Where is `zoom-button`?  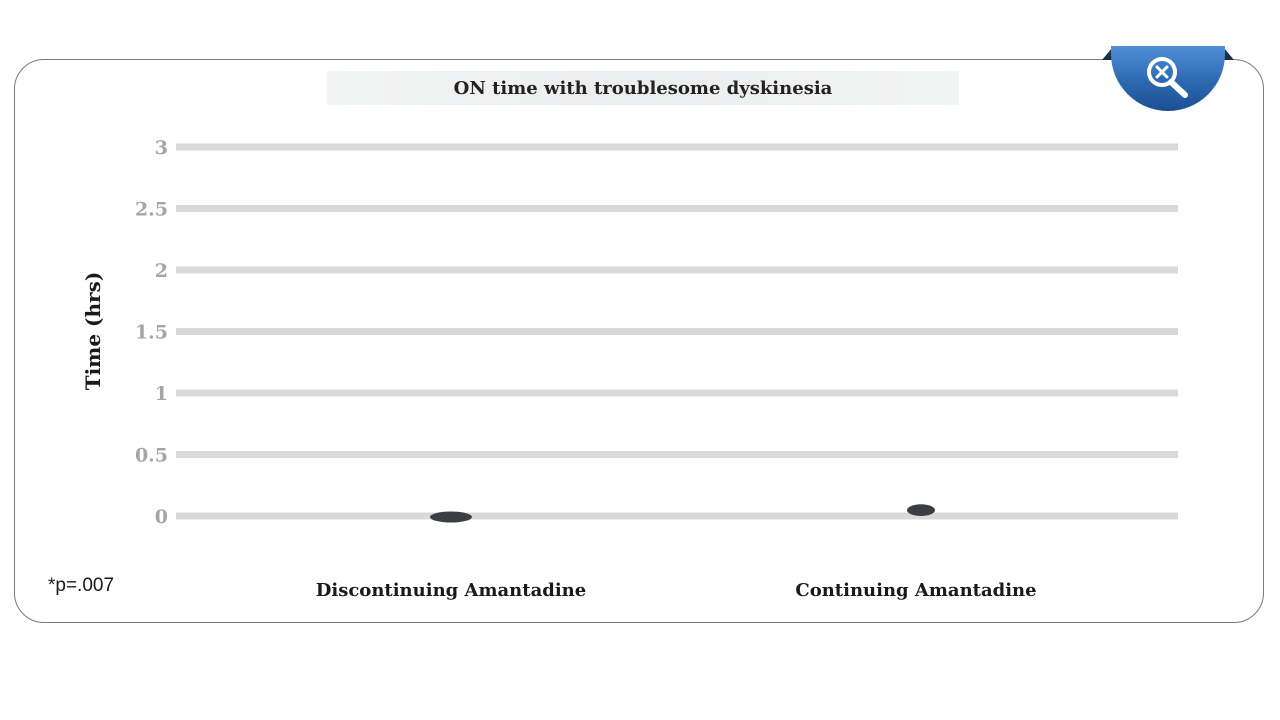
zoom-button is located at coordinates (1168, 80).